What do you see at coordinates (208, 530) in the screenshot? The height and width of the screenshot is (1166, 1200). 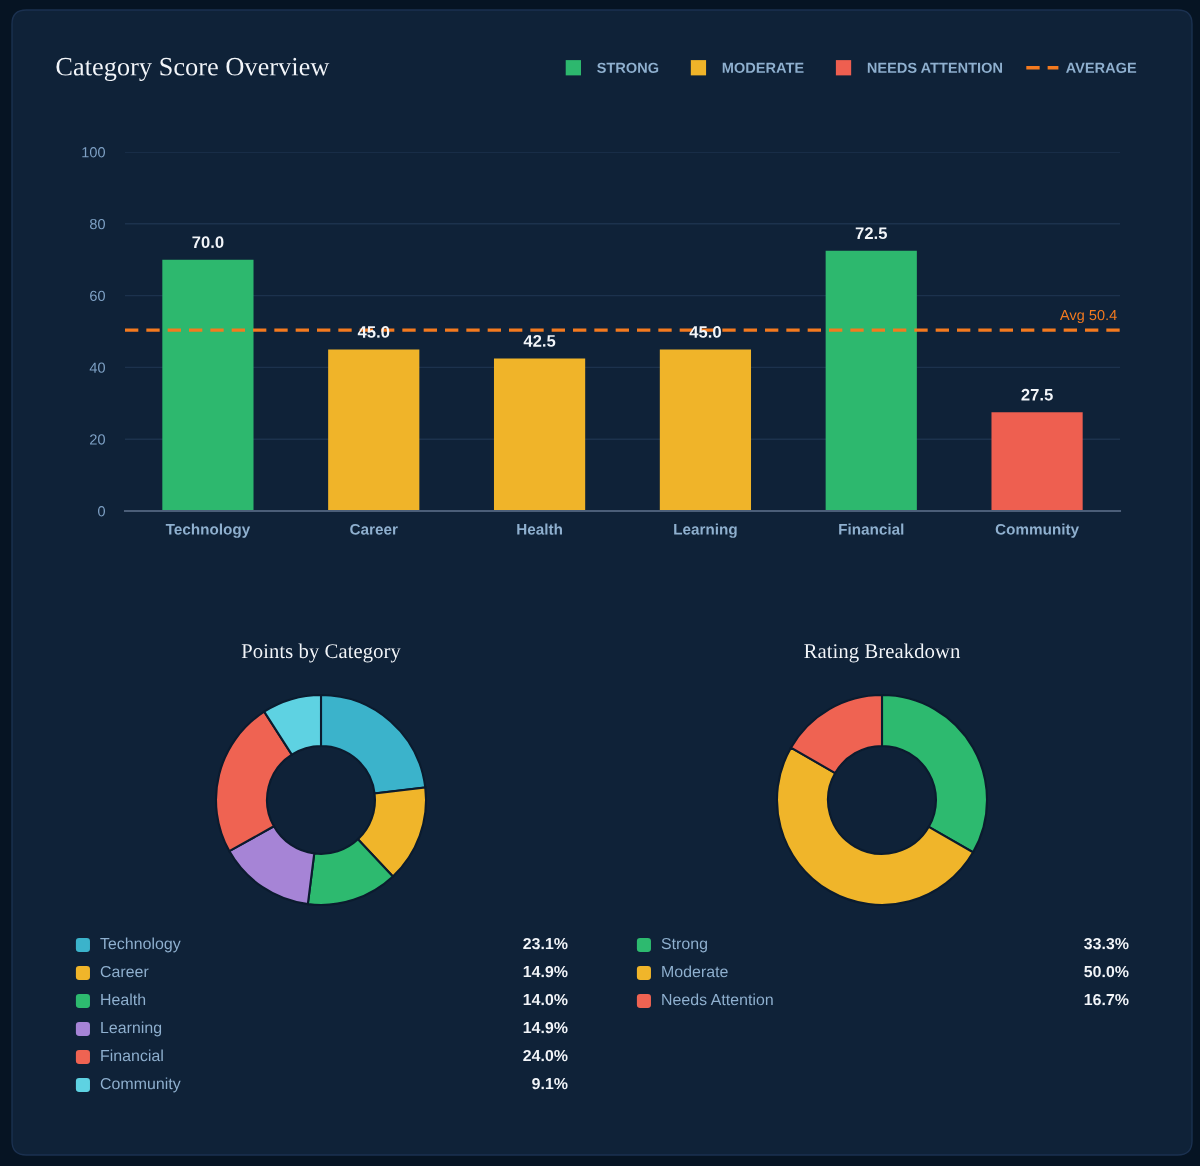 I see `x-tick-label: Technology` at bounding box center [208, 530].